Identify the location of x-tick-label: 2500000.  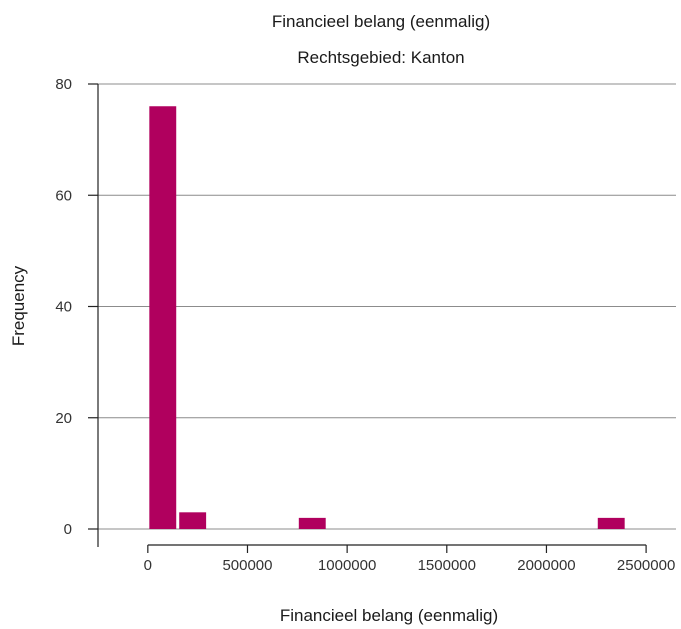
(646, 565).